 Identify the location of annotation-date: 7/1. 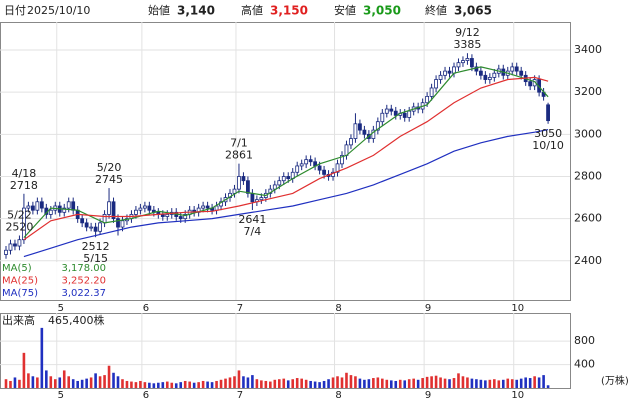
(239, 143).